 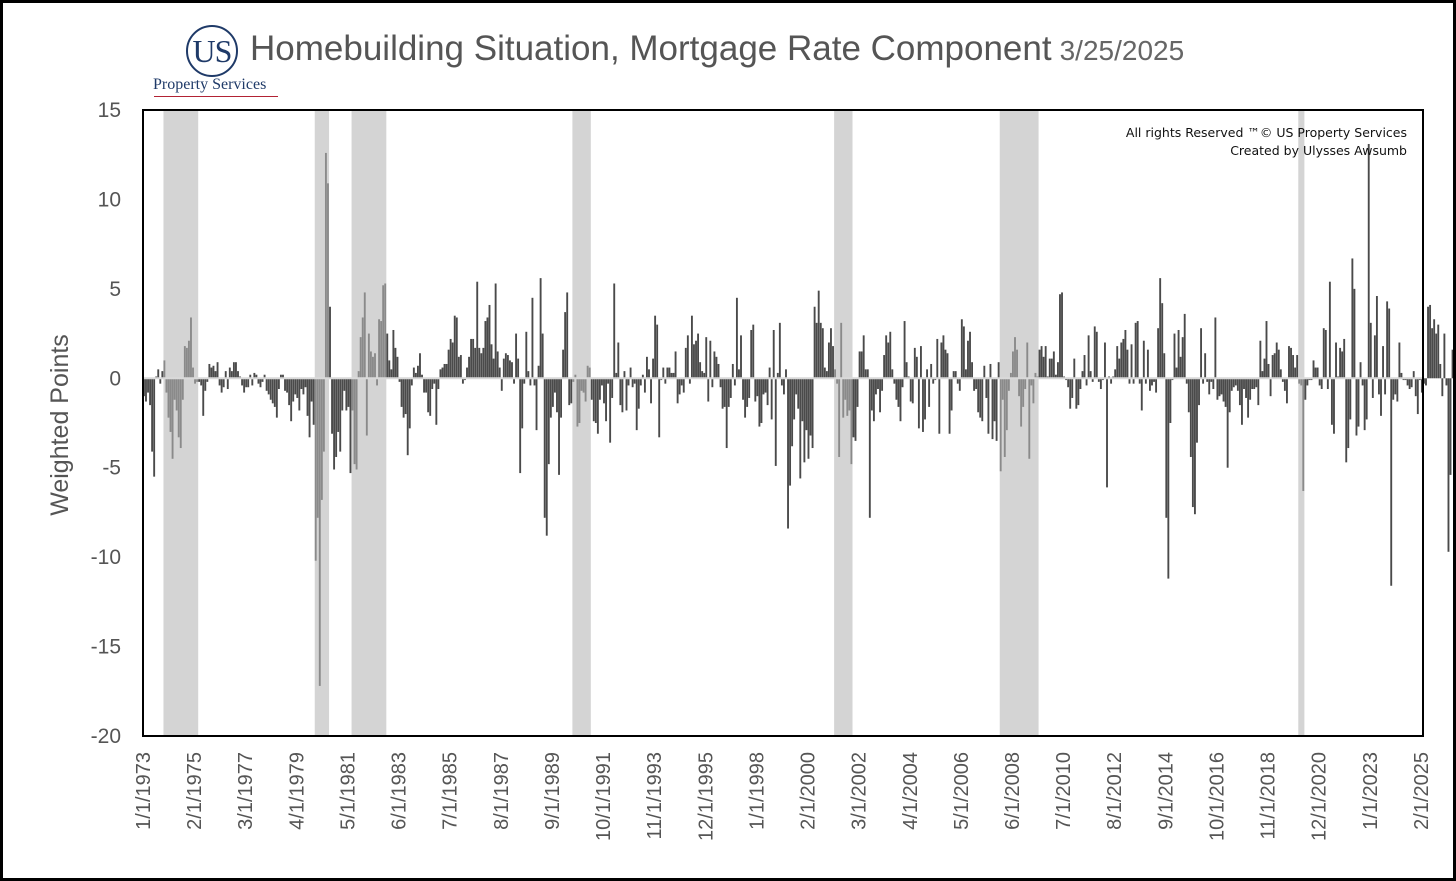 What do you see at coordinates (757, 791) in the screenshot?
I see `x-tick-label: 1/1/1998` at bounding box center [757, 791].